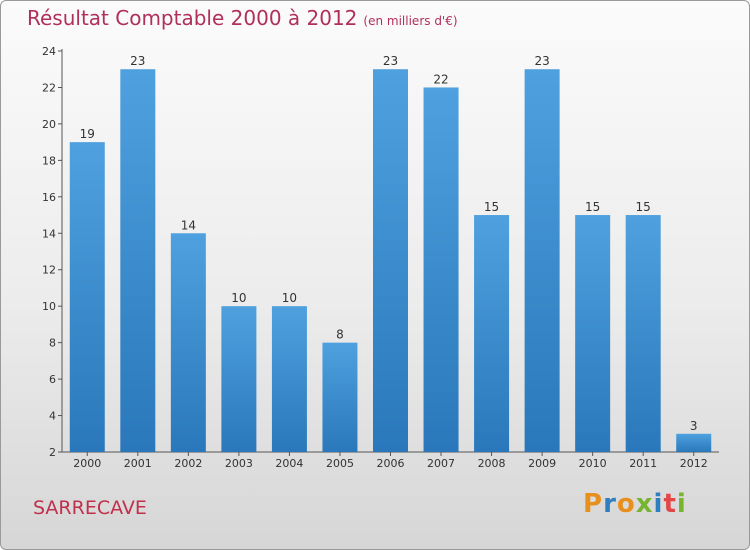  Describe the element at coordinates (441, 463) in the screenshot. I see `x-tick-label: 2007` at that location.